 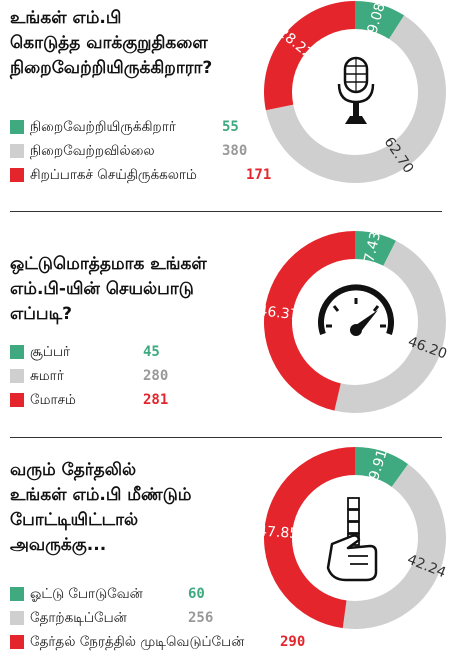 I want to click on legend-count: 45, so click(x=151, y=352).